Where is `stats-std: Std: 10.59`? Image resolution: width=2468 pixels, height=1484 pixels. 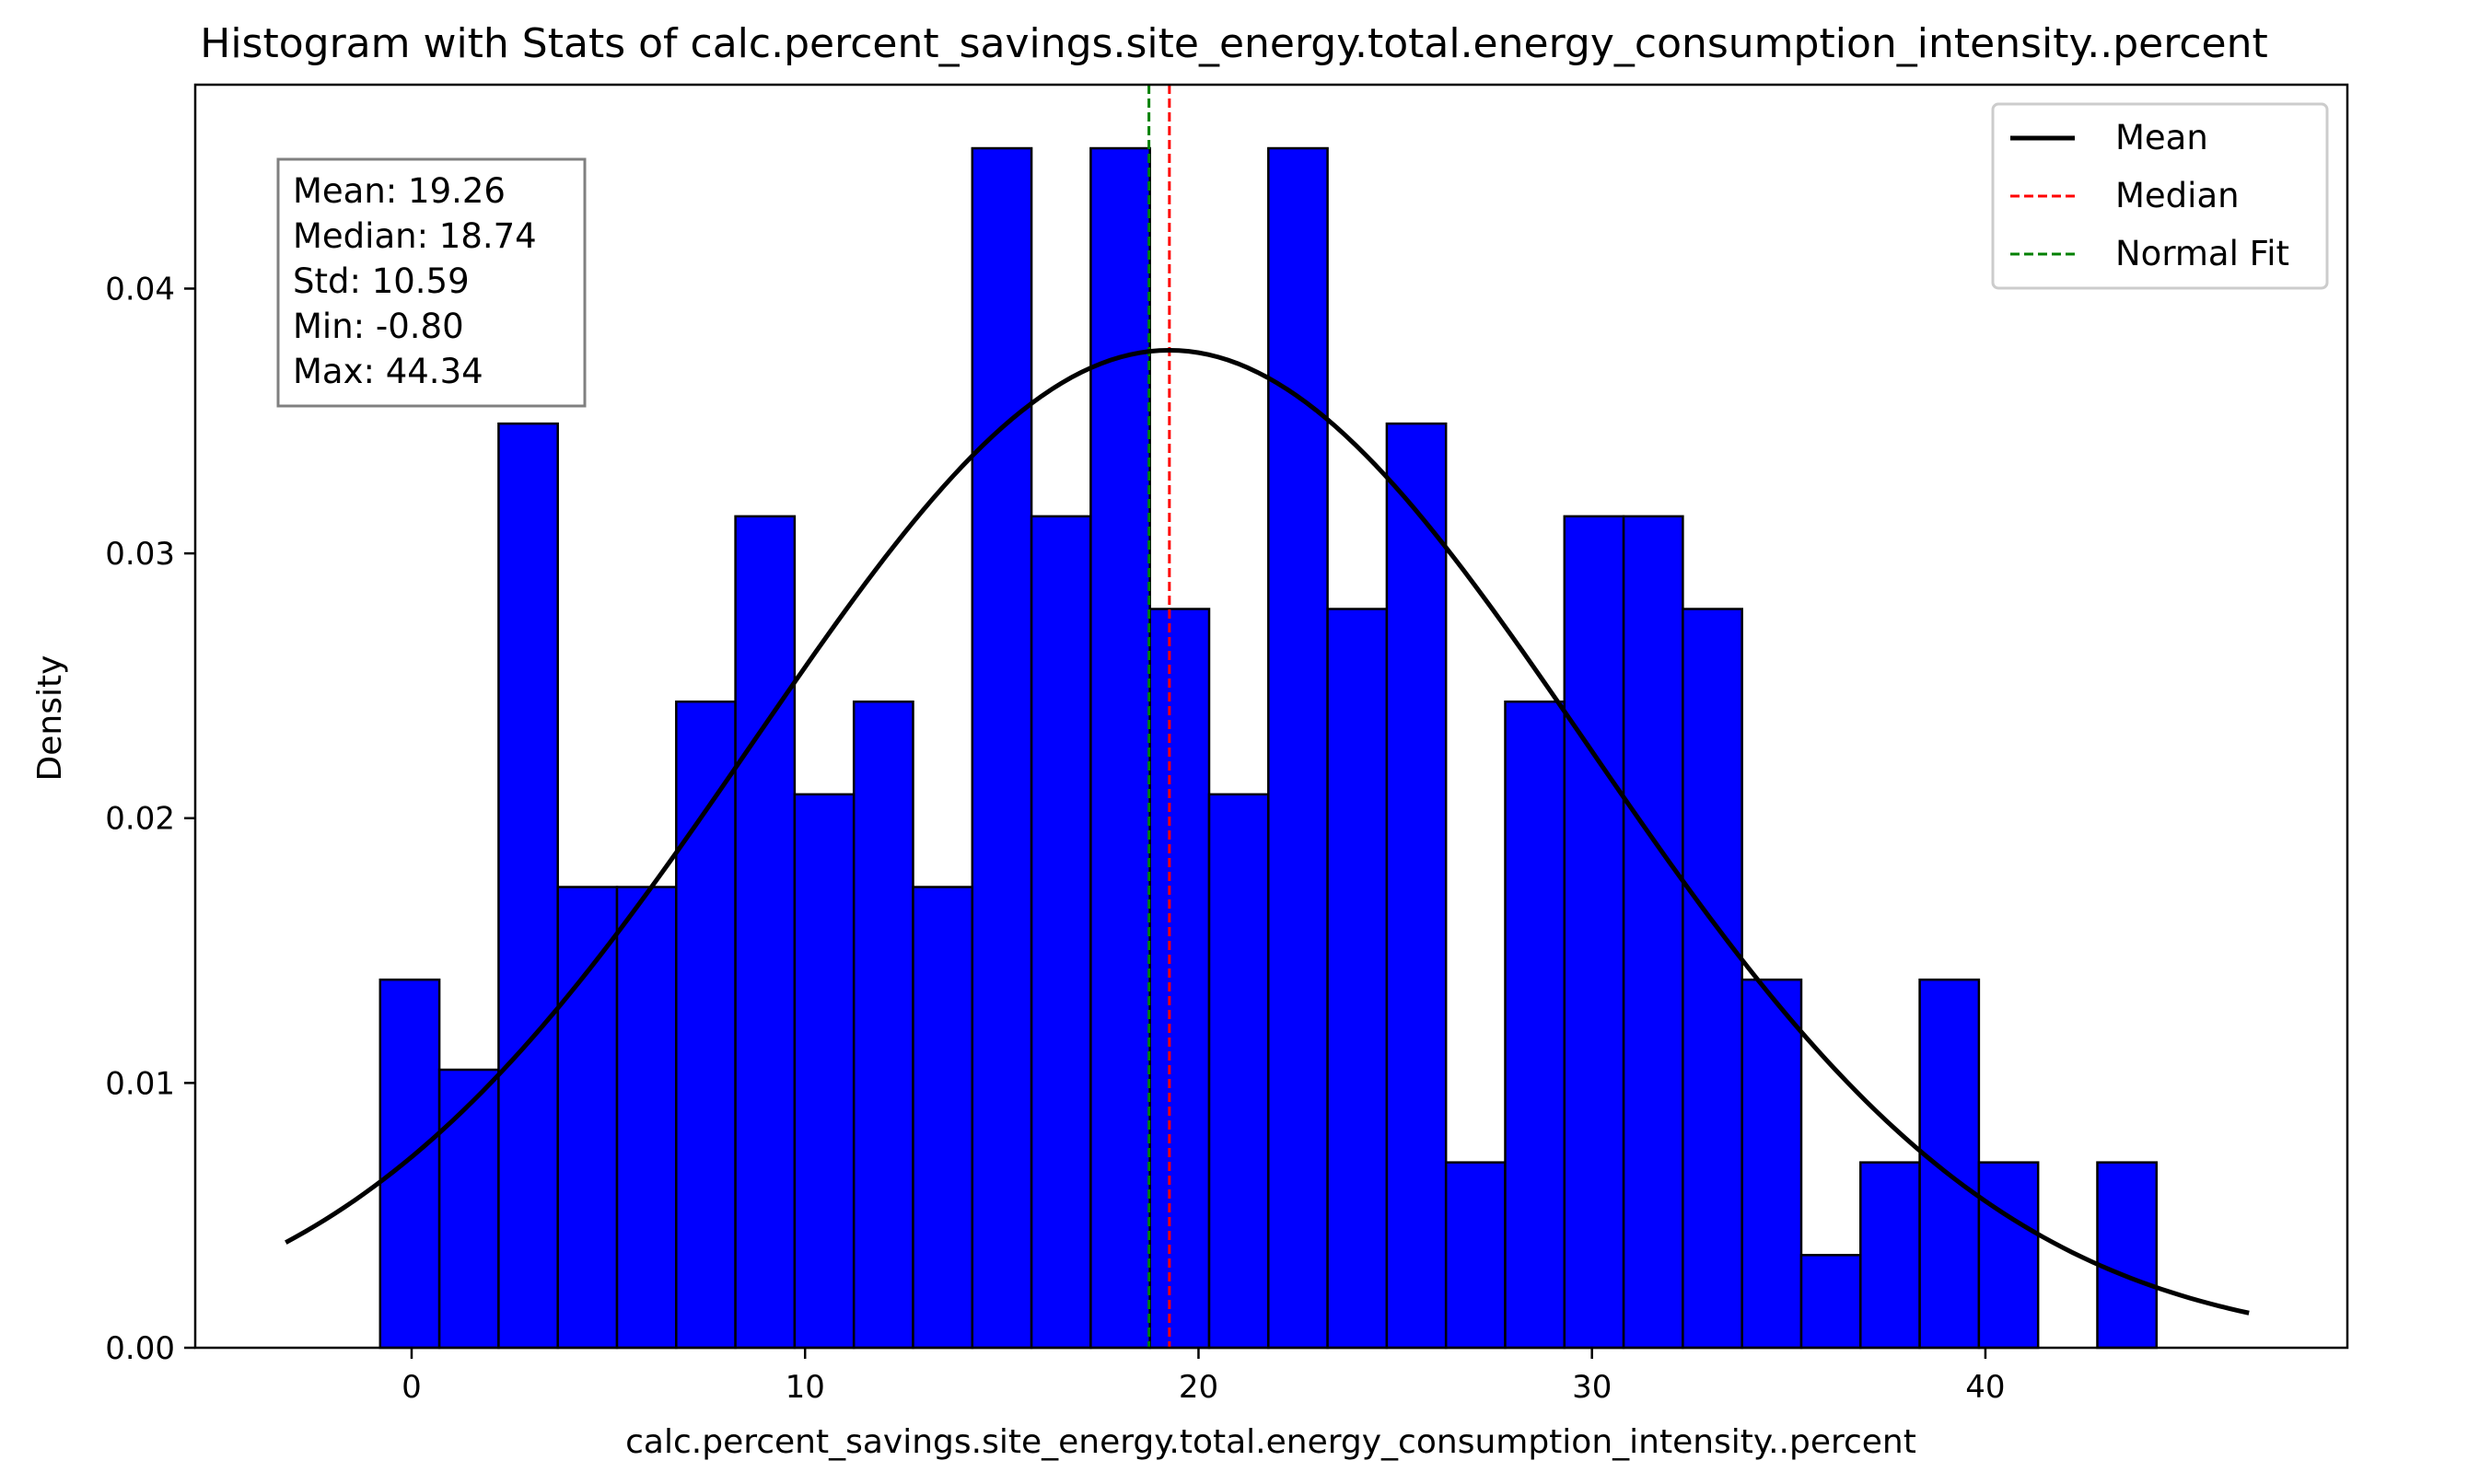 stats-std: Std: 10.59 is located at coordinates (382, 281).